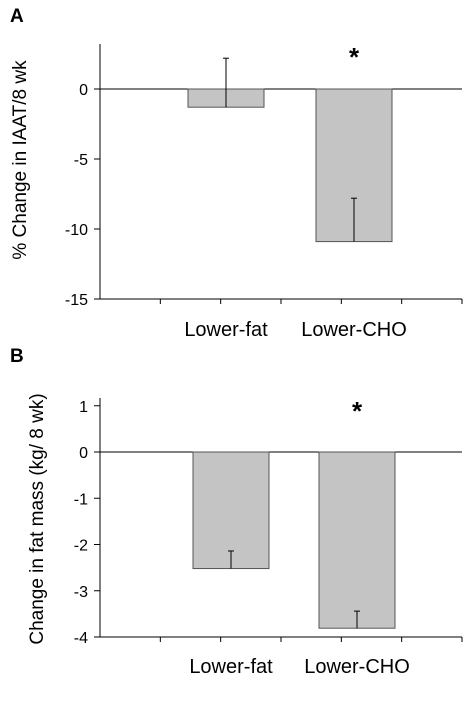 This screenshot has width=476, height=706. What do you see at coordinates (354, 57) in the screenshot?
I see `panel-a-significance-mark-1: *` at bounding box center [354, 57].